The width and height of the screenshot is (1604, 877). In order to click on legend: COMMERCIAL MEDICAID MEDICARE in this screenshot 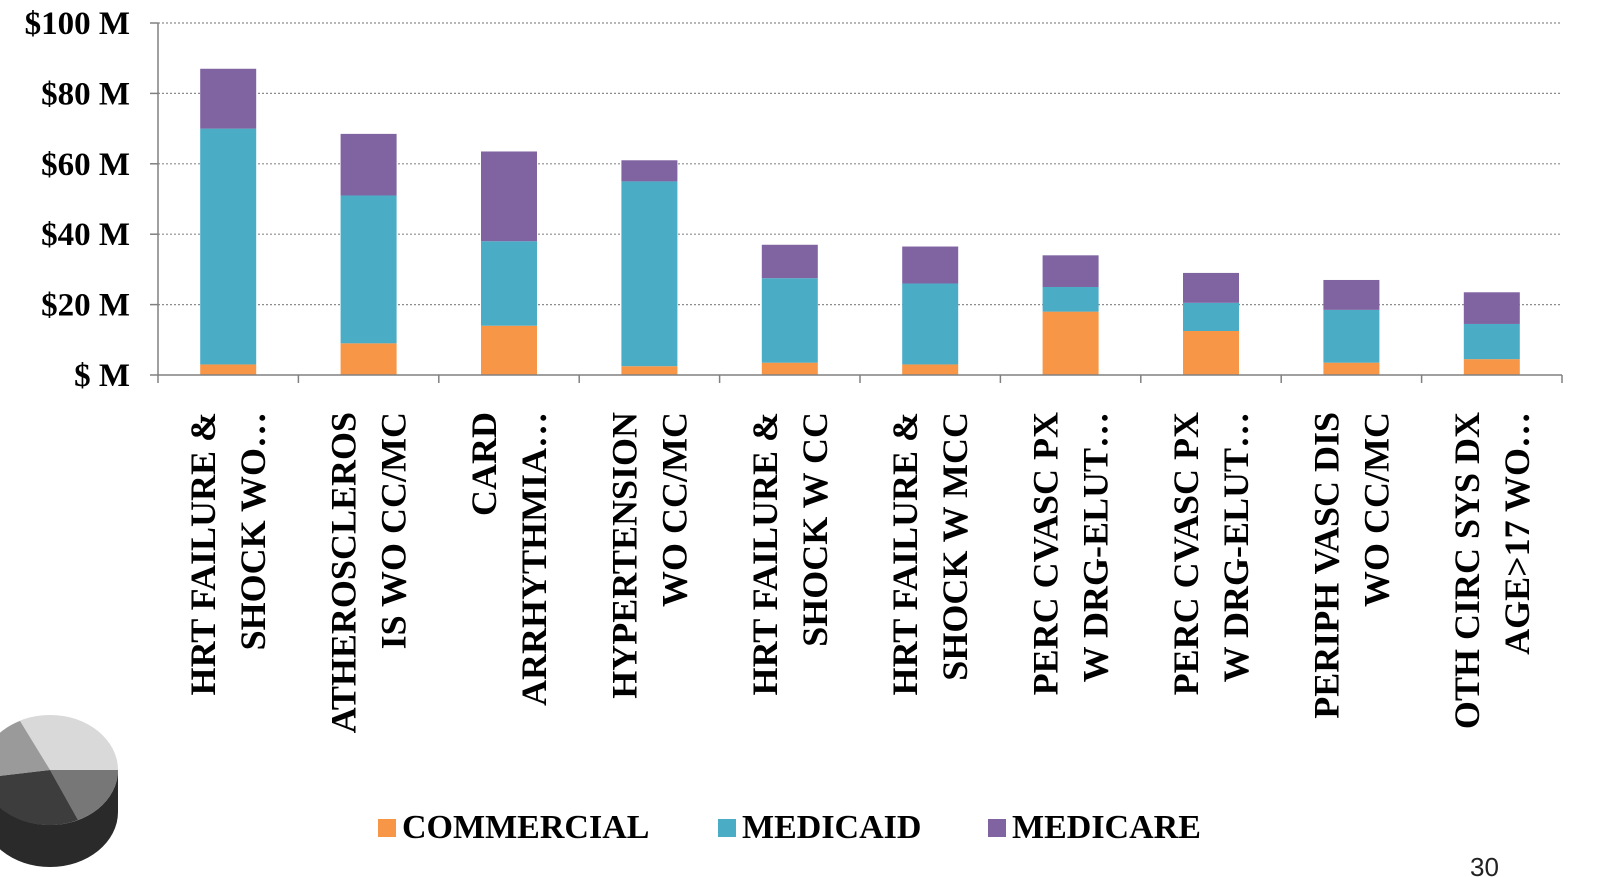, I will do `click(789, 827)`.